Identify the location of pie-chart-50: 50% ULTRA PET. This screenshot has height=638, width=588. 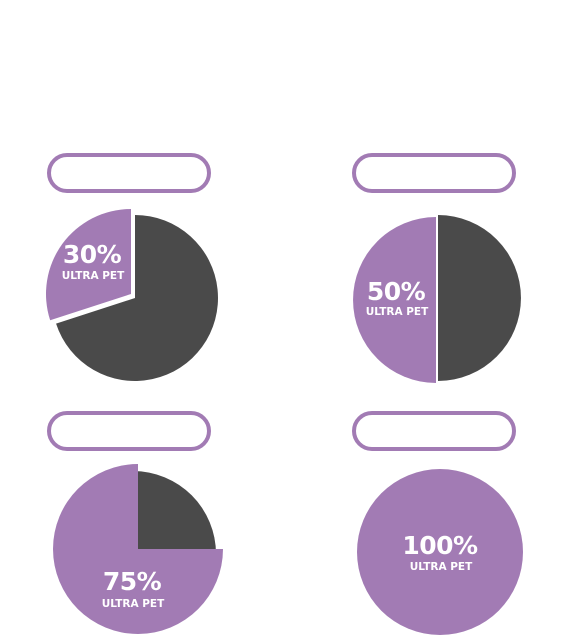
(437, 299).